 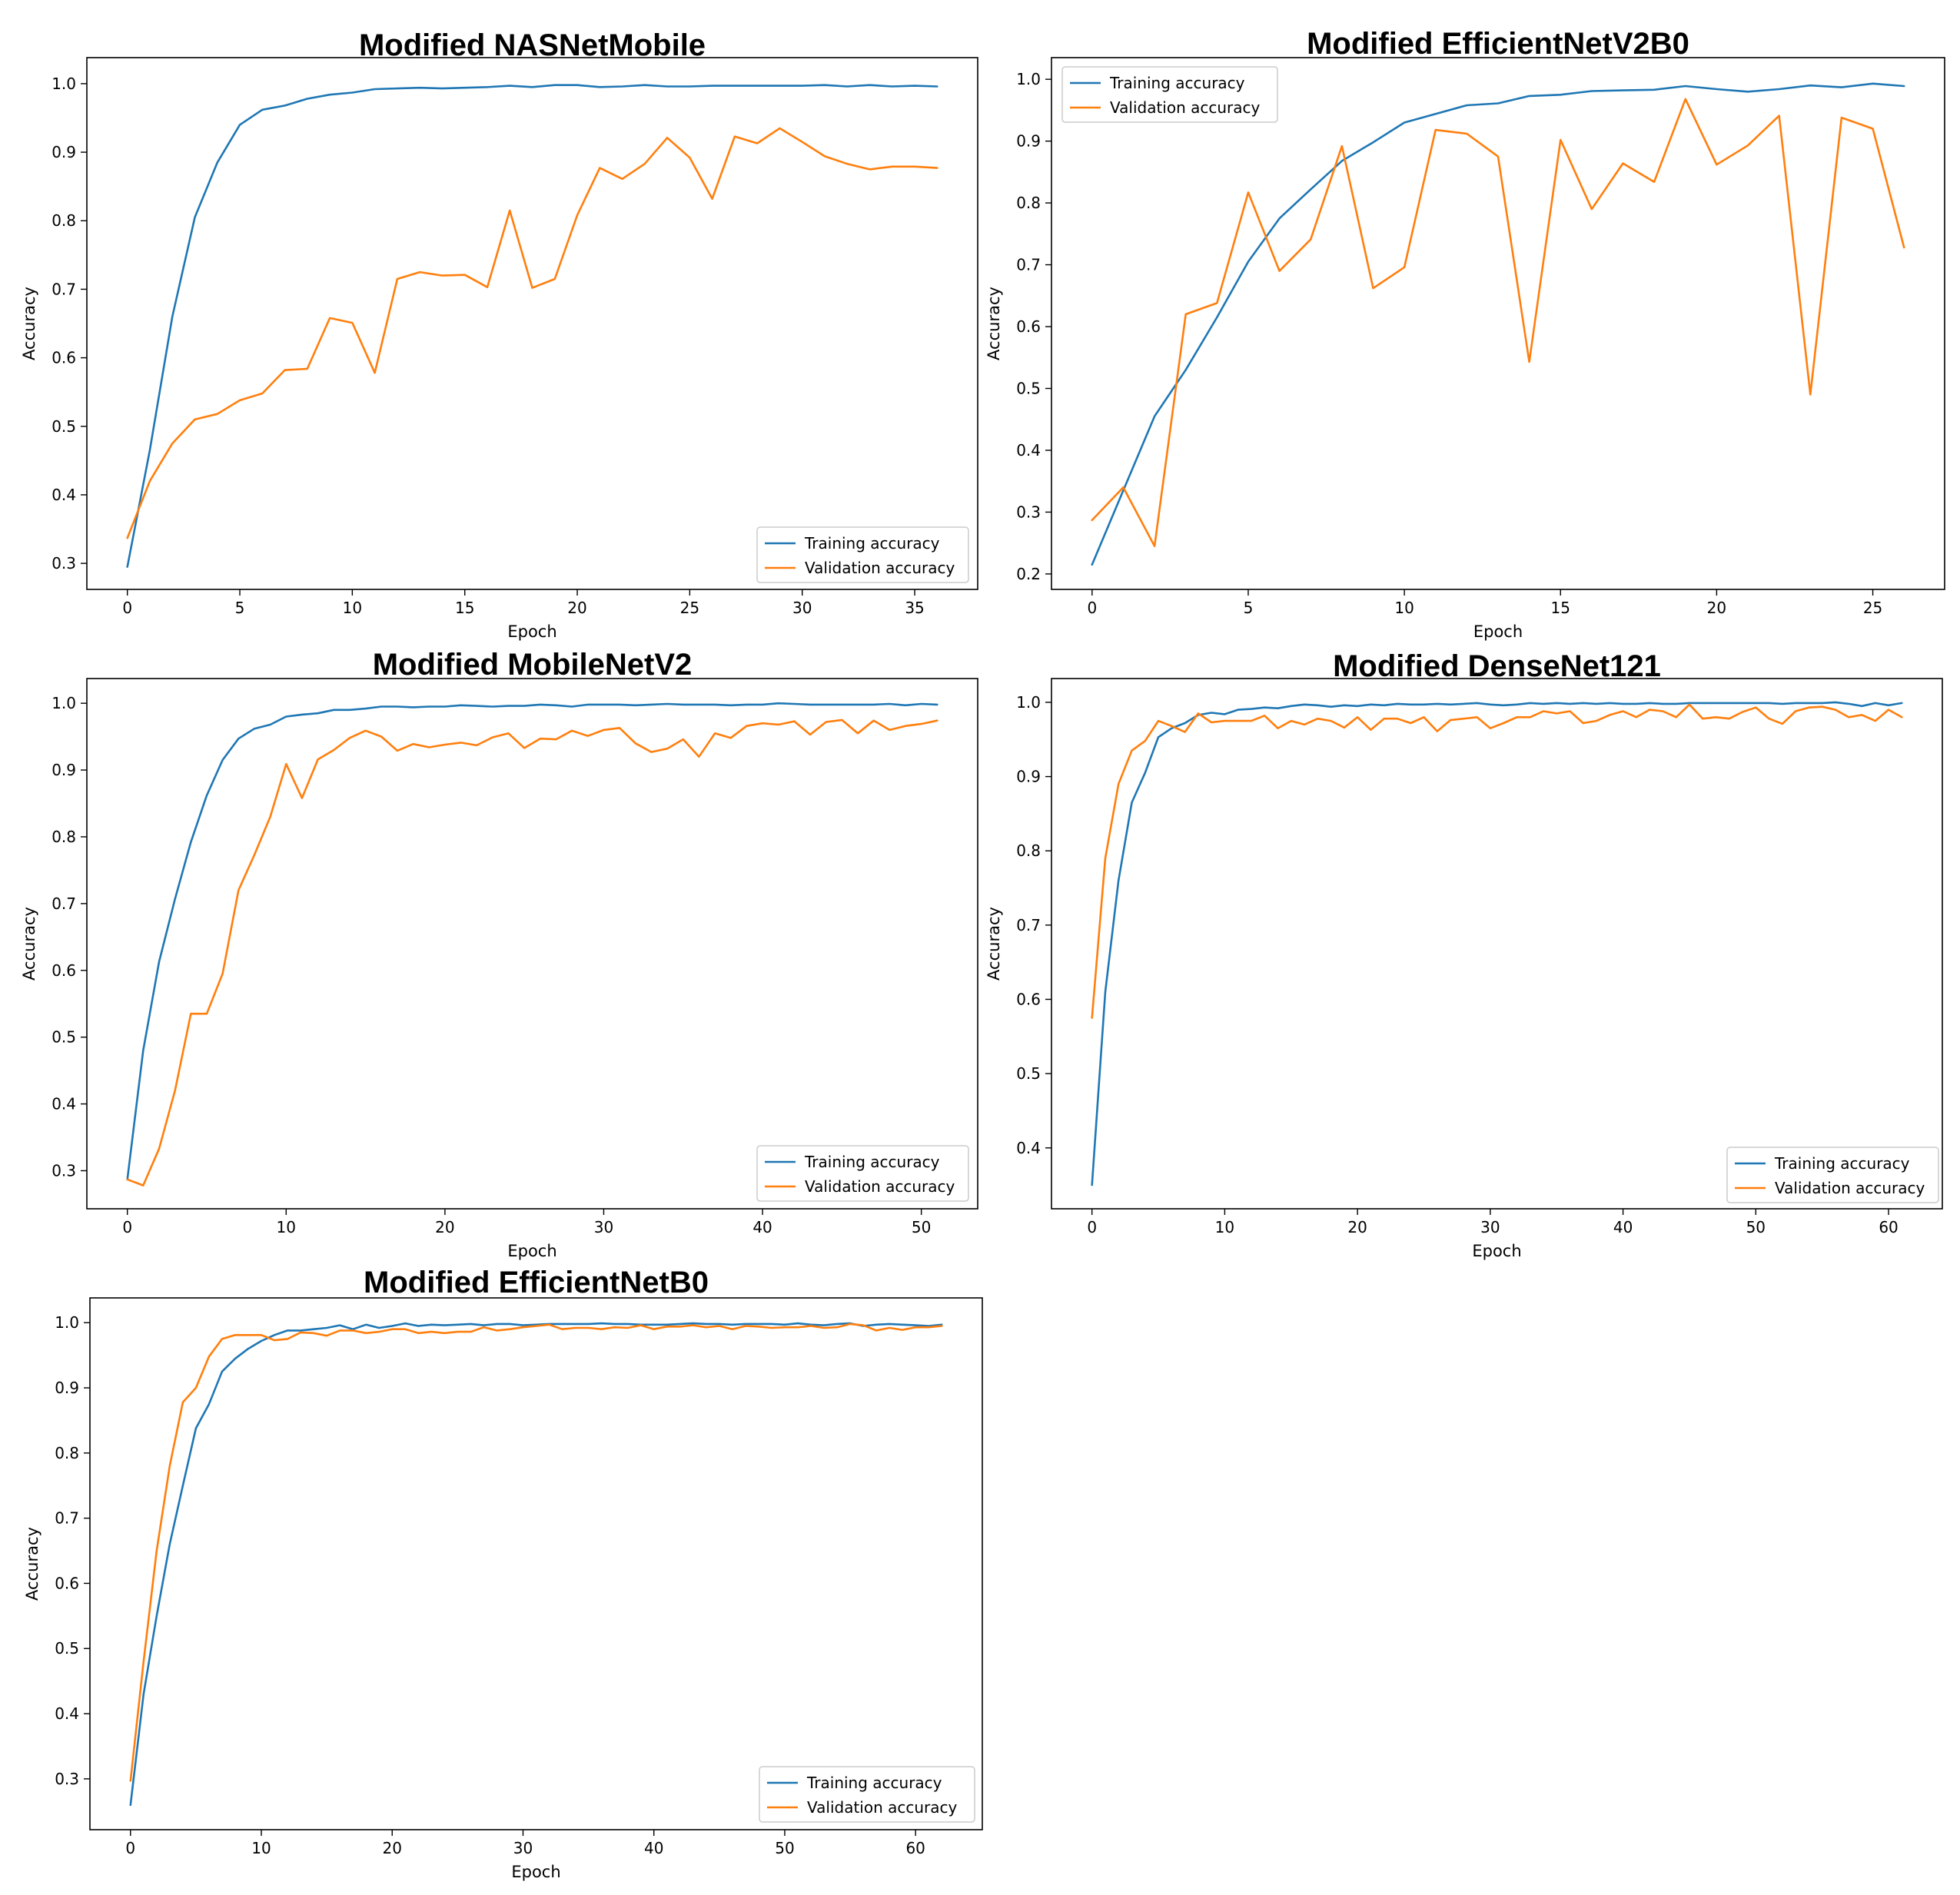 What do you see at coordinates (914, 608) in the screenshot?
I see `x-tick-label: 35` at bounding box center [914, 608].